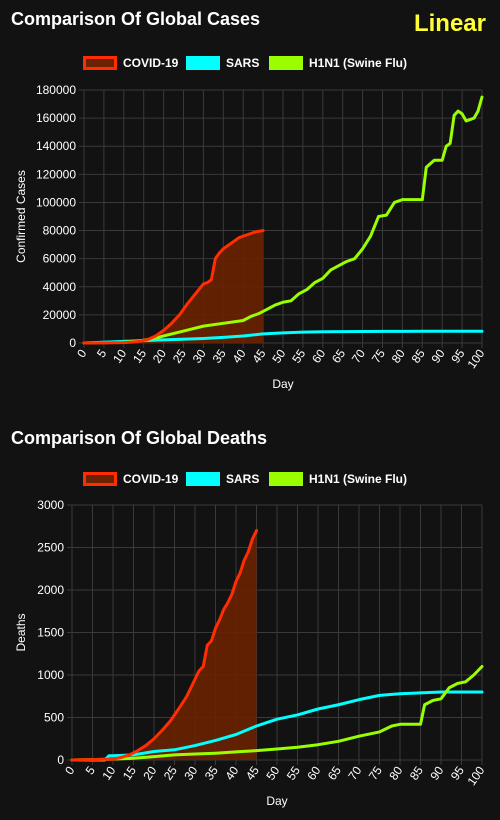 Image resolution: width=500 pixels, height=820 pixels. What do you see at coordinates (179, 355) in the screenshot?
I see `cases-x-tick-label: 25` at bounding box center [179, 355].